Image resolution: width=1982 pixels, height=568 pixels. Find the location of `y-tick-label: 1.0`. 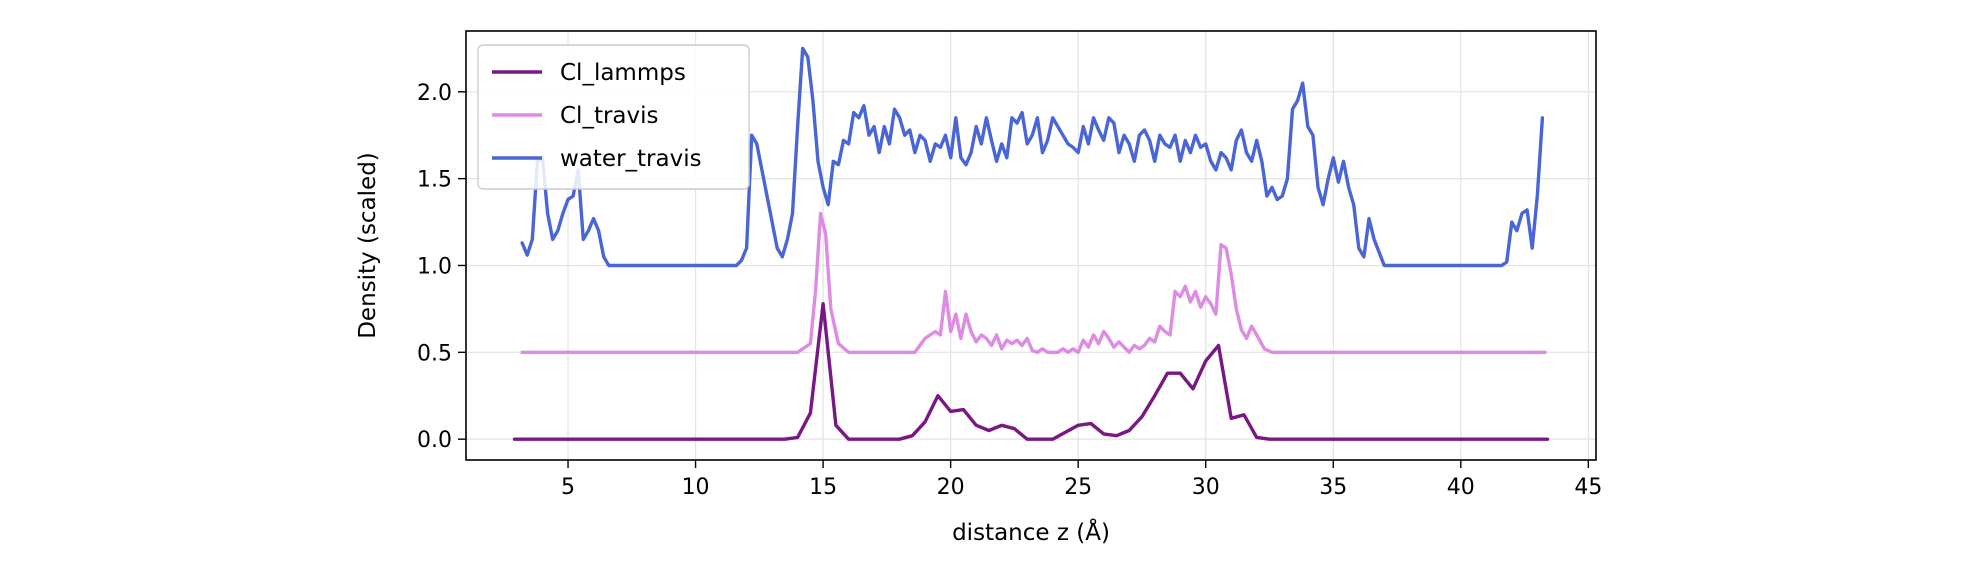

y-tick-label: 1.0 is located at coordinates (434, 266).